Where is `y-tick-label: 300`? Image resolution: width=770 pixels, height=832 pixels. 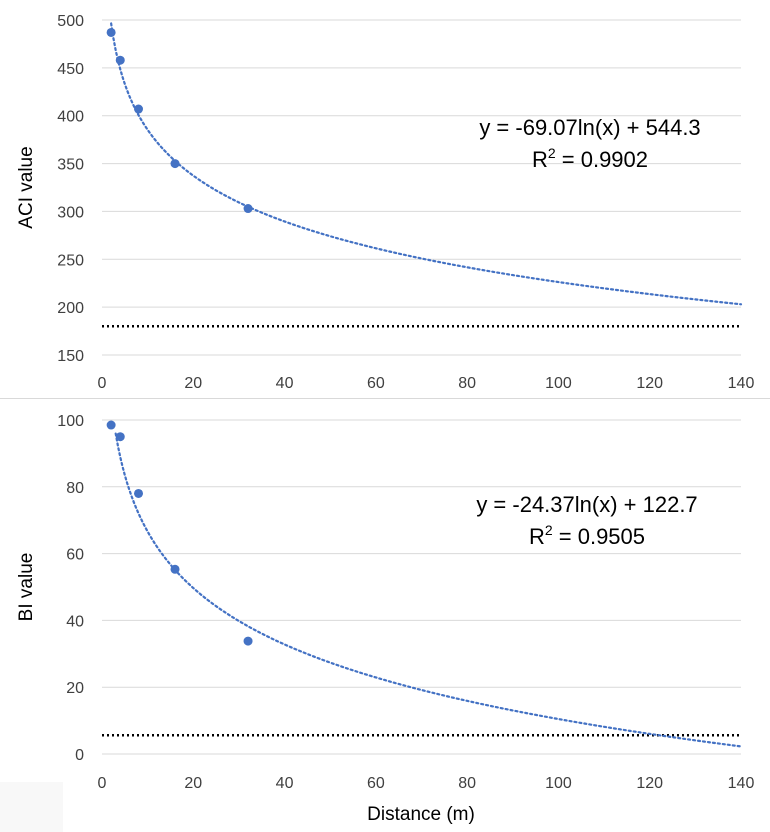
y-tick-label: 300 is located at coordinates (70, 212).